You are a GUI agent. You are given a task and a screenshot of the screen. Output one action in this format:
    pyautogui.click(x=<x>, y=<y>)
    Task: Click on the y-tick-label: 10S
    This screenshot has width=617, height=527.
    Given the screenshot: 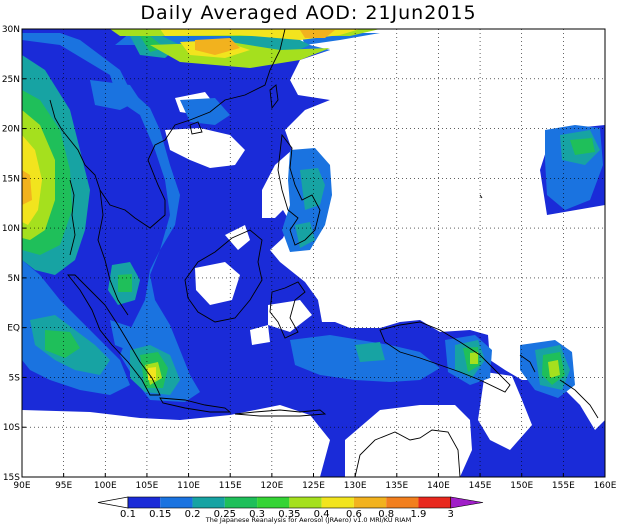 What is the action you would take?
    pyautogui.click(x=11, y=428)
    